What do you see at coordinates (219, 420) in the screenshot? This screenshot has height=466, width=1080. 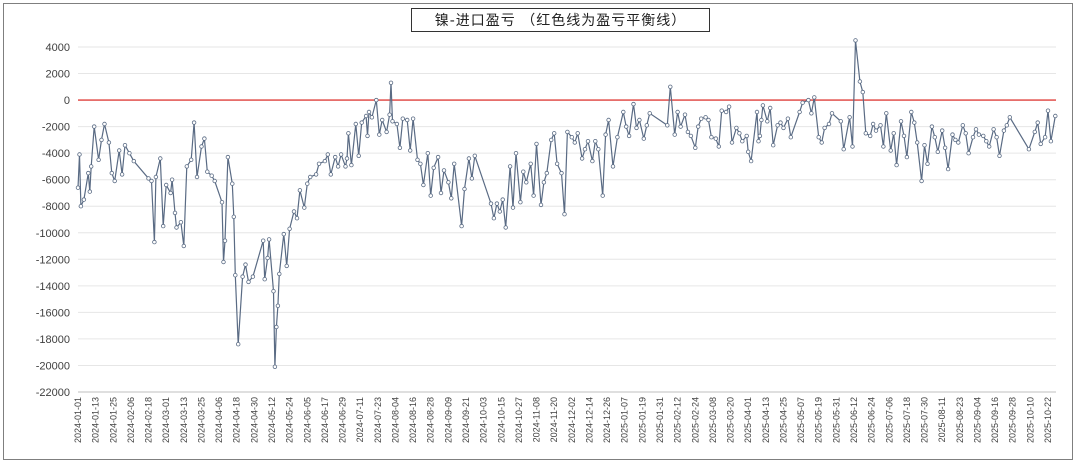 I see `x-tick-label: 2024-04-06` at bounding box center [219, 420].